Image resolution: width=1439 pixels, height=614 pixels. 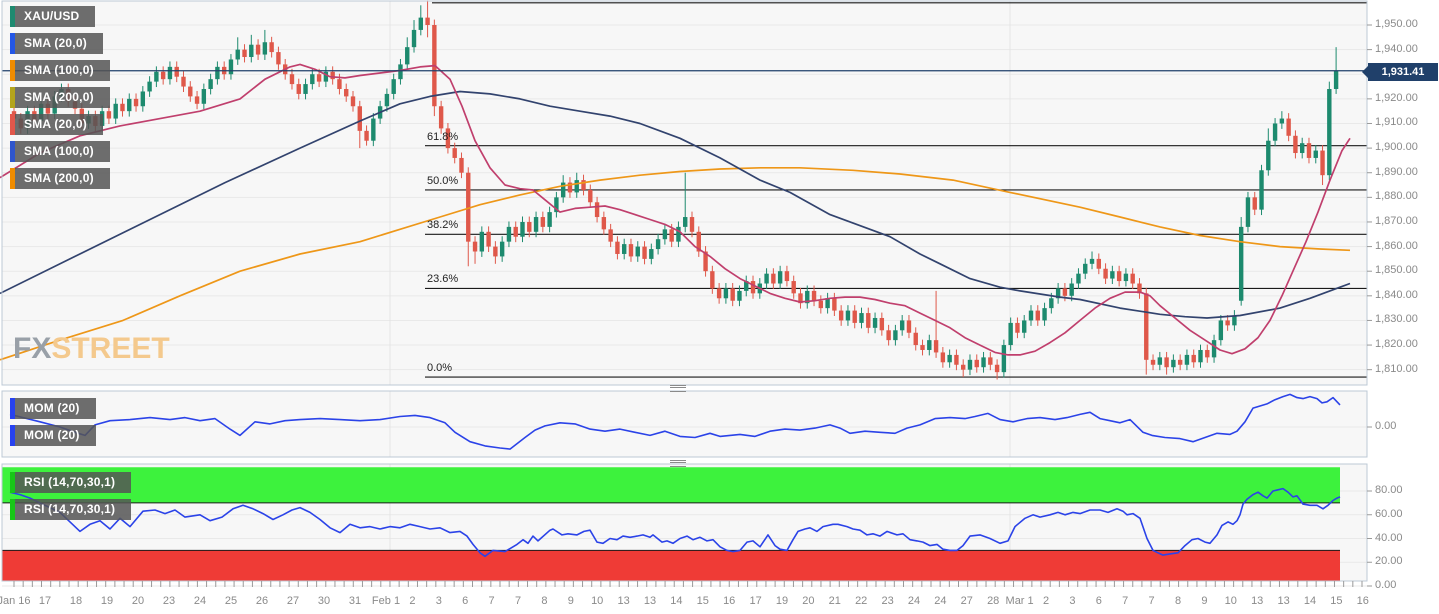 I want to click on fib-label-38.2: 38.2%, so click(x=443, y=225).